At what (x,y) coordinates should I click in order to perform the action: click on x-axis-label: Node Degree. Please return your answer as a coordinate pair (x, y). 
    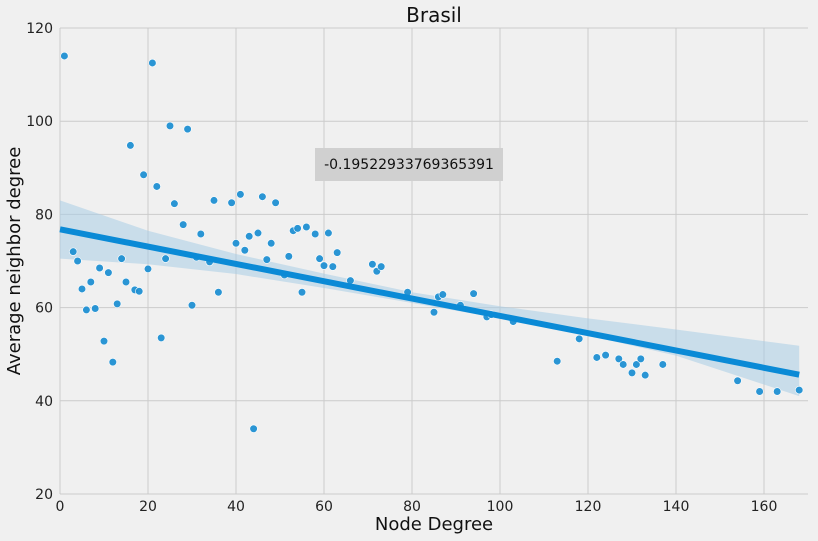
    Looking at the image, I should click on (434, 524).